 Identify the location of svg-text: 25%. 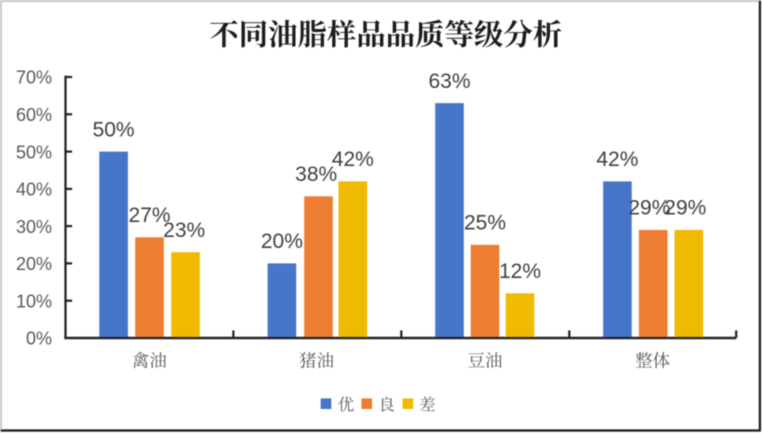
(485, 223).